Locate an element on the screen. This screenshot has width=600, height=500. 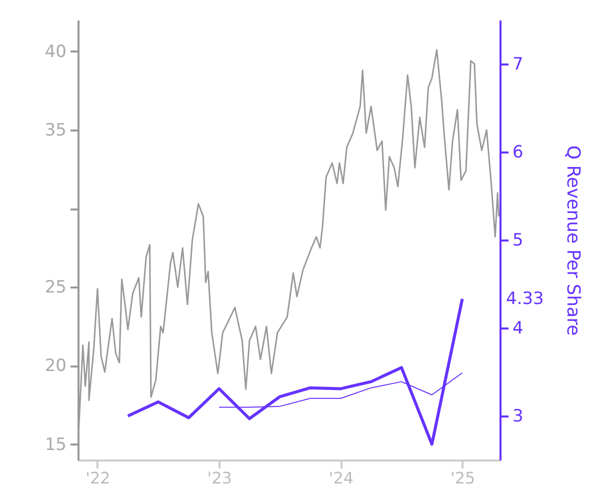
y2-tick-label: 3 is located at coordinates (518, 416).